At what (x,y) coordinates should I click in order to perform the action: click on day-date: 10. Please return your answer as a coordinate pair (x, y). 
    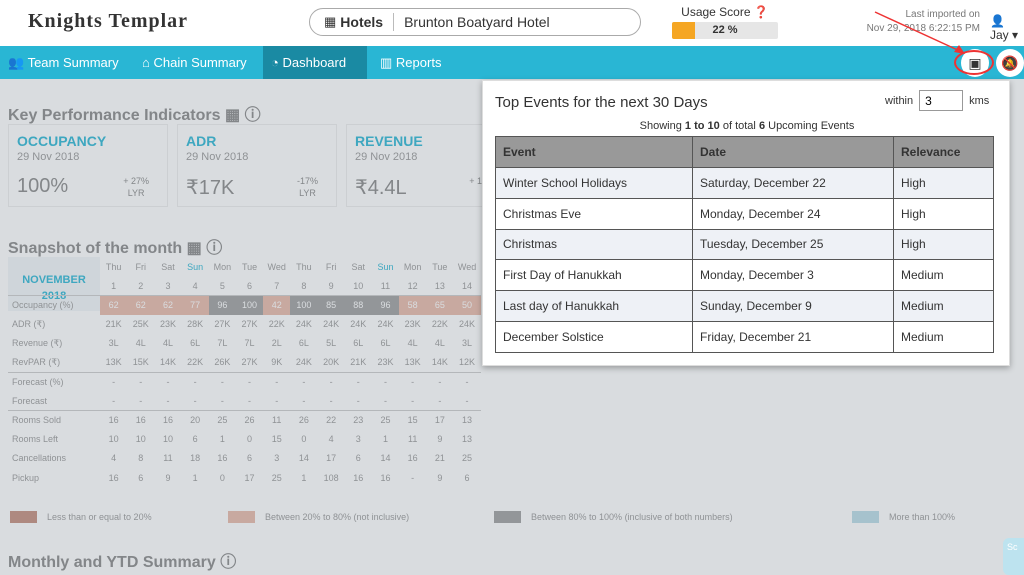
    Looking at the image, I should click on (358, 285).